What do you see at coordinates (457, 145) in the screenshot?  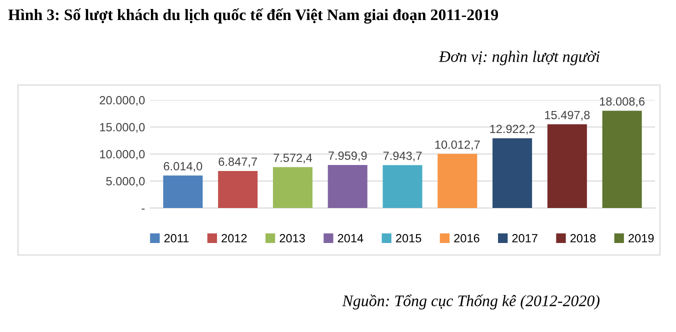 I see `data-label: 10.012,7` at bounding box center [457, 145].